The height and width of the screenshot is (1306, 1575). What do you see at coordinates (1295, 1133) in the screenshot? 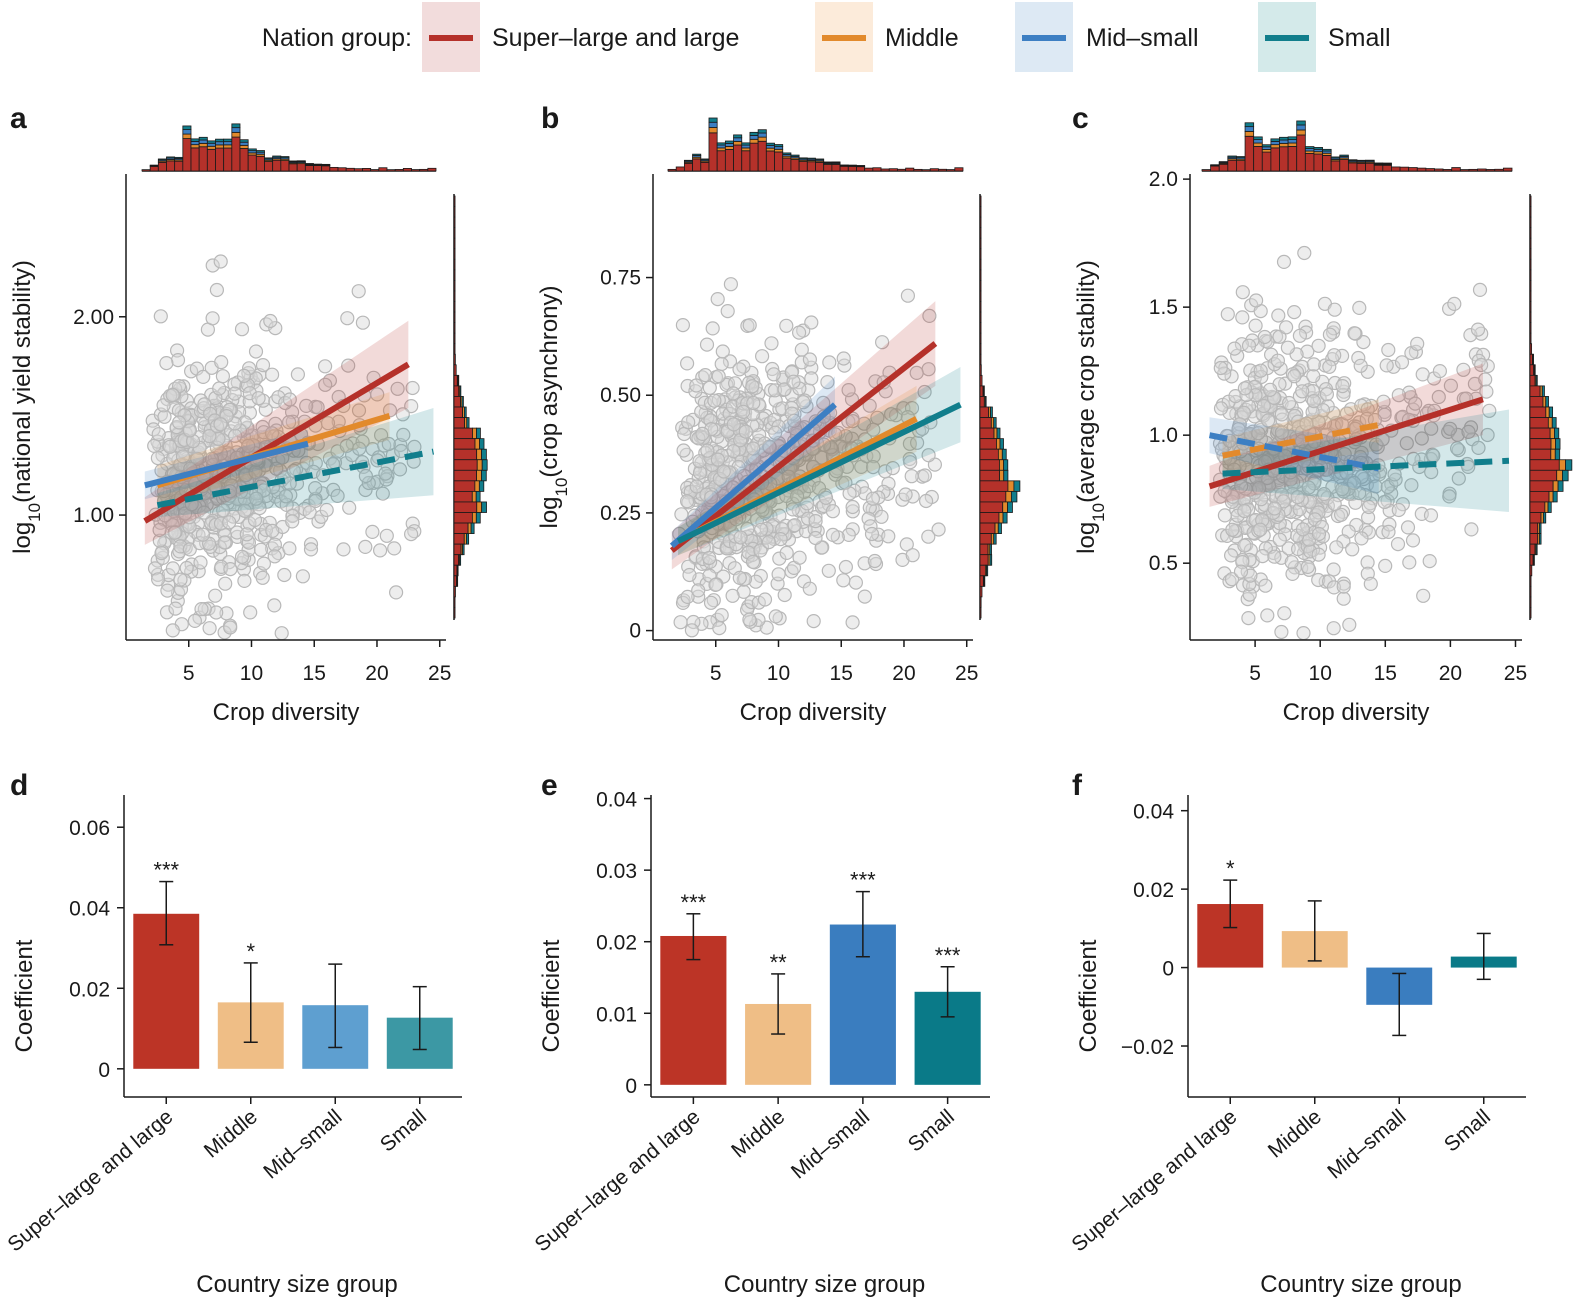
I see `x-tick-label: Middle` at bounding box center [1295, 1133].